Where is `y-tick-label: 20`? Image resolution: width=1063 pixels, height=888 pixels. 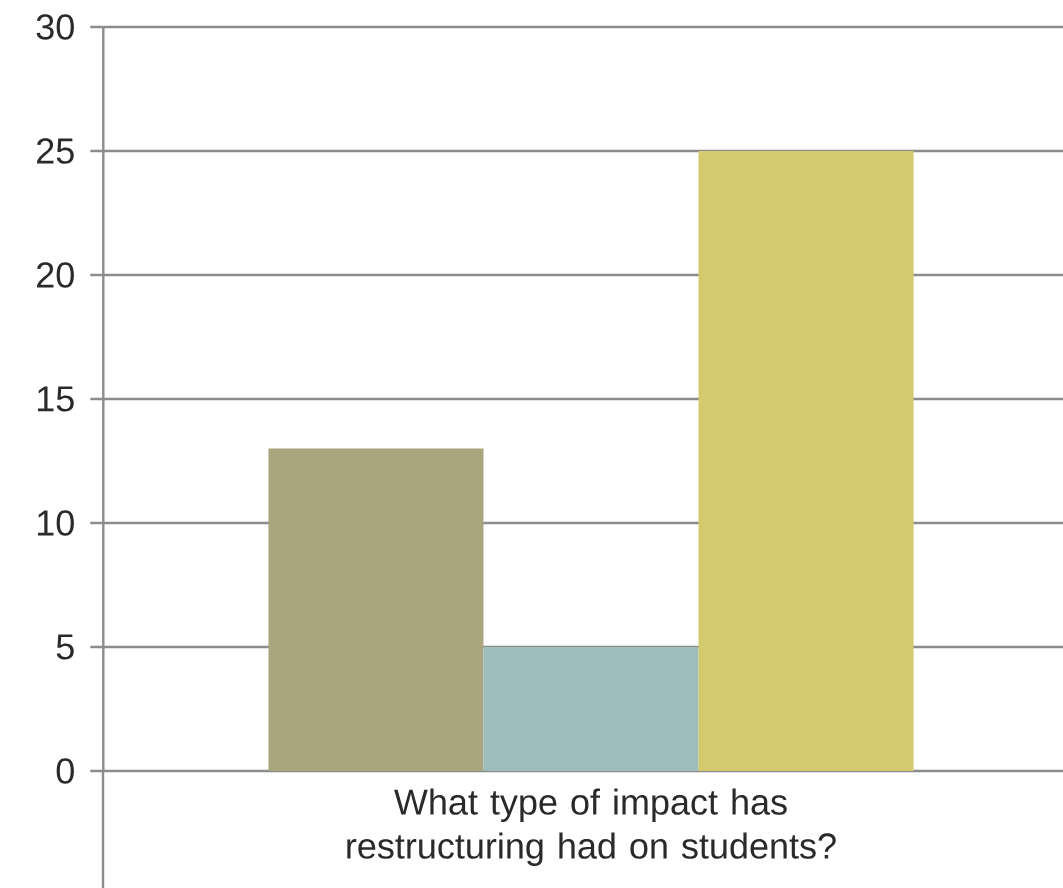
y-tick-label: 20 is located at coordinates (55, 275).